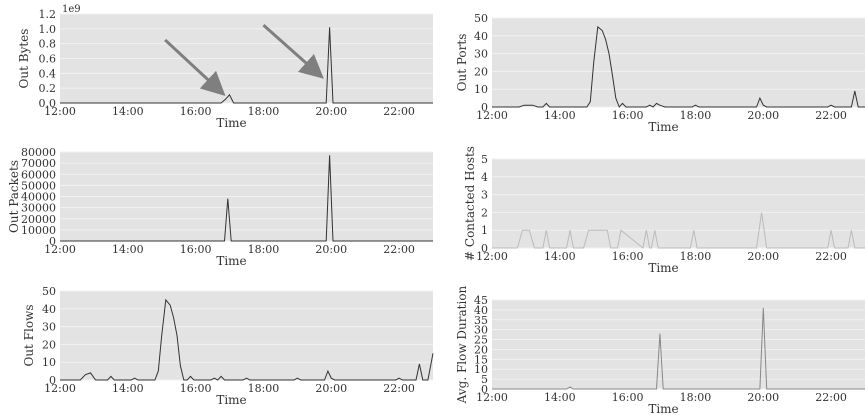 The image size is (865, 415). I want to click on y-tick-label: 1.2, so click(48, 14).